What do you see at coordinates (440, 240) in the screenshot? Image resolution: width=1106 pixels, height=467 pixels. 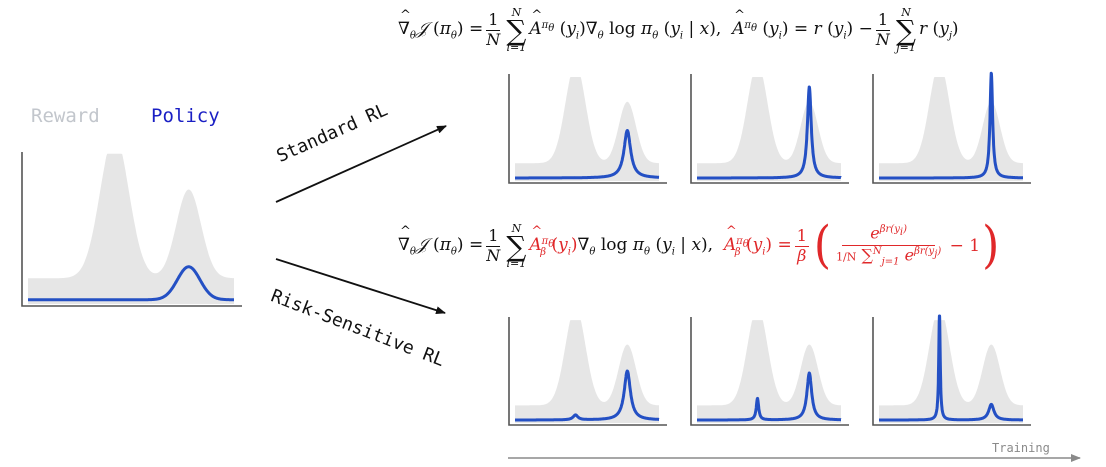 I see `gradient-lhs-rs: ∇θ𝒥 (πθ) =` at bounding box center [440, 240].